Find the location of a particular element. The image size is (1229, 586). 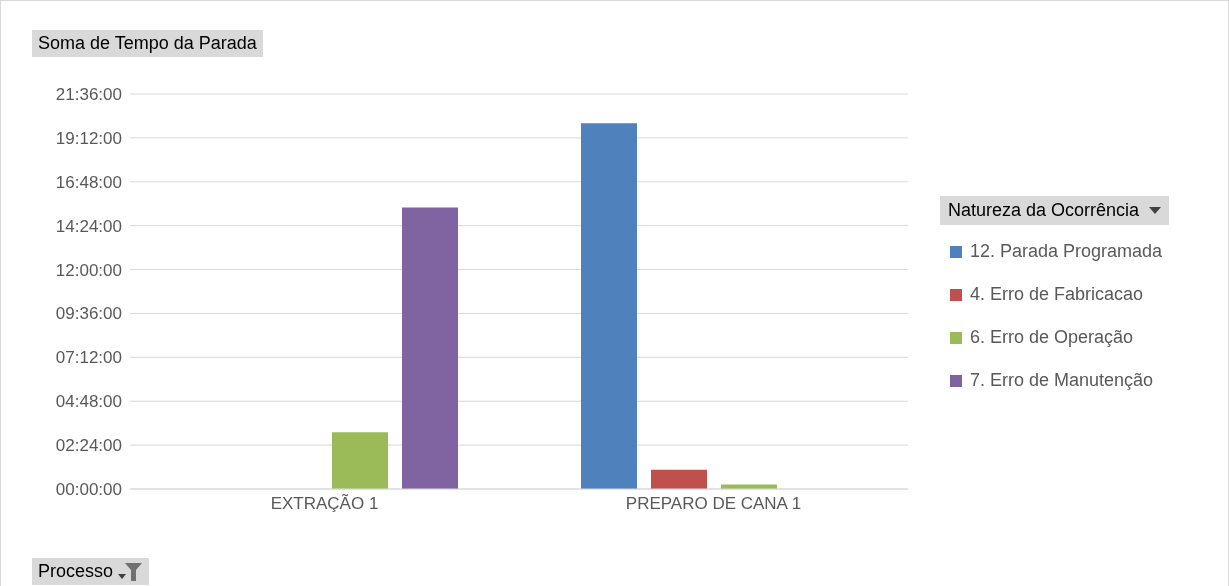

y-tick-label: 14:24:00 is located at coordinates (88, 226).